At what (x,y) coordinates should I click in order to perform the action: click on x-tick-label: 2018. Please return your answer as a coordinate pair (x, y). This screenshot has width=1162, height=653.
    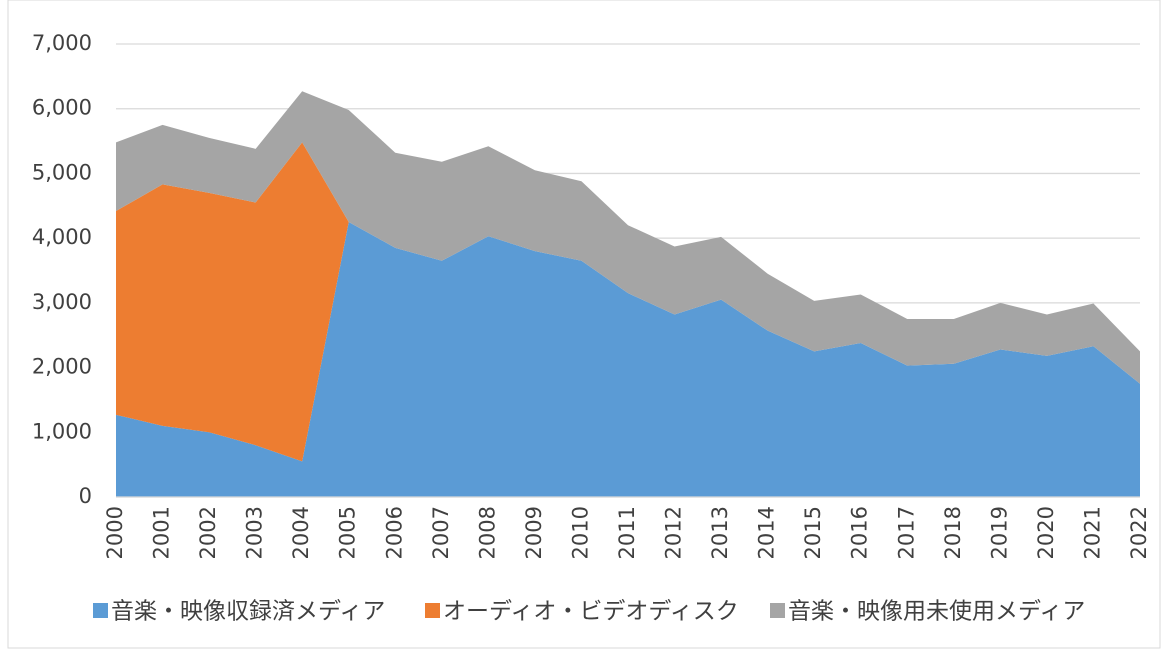
    Looking at the image, I should click on (953, 532).